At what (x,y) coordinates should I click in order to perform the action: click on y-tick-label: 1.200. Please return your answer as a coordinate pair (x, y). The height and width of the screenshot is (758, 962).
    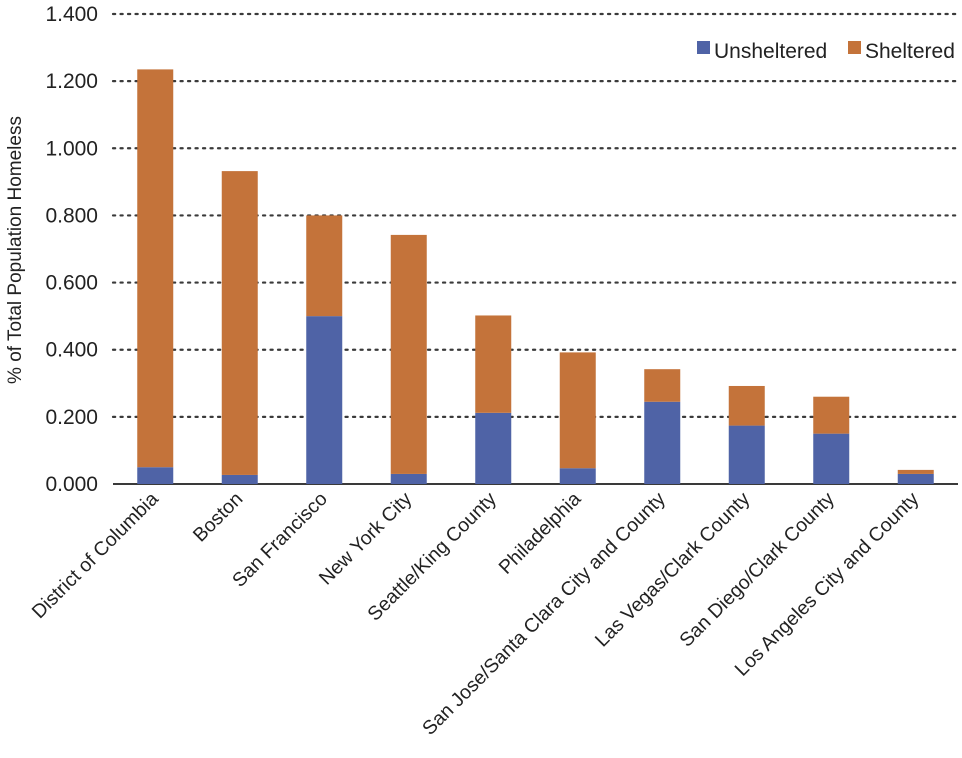
    Looking at the image, I should click on (71, 81).